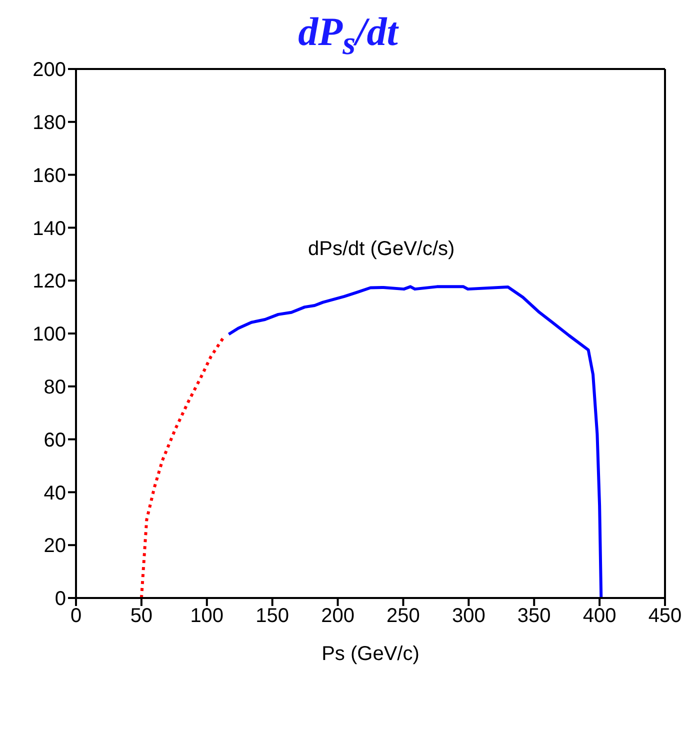 This screenshot has width=699, height=733. What do you see at coordinates (665, 616) in the screenshot?
I see `x-tick-label: 450` at bounding box center [665, 616].